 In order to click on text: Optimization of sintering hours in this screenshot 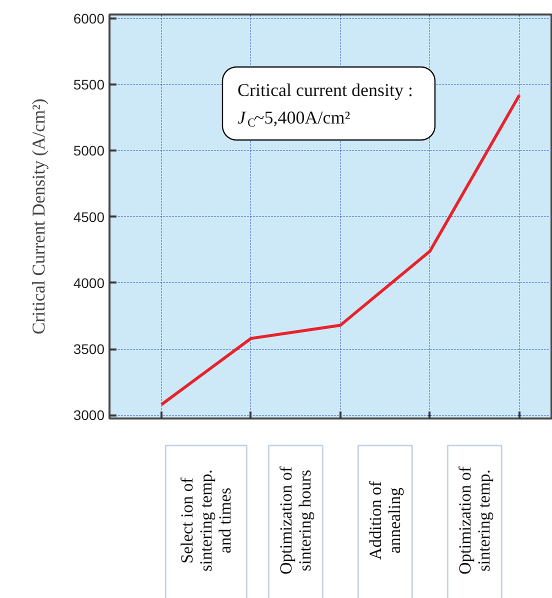, I will do `click(295, 520)`.